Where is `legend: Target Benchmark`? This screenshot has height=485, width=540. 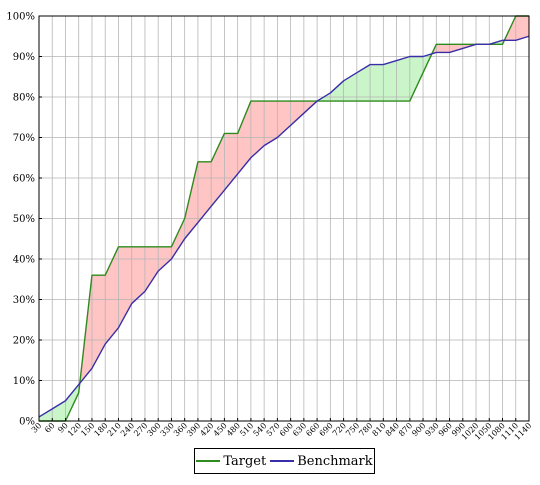 legend: Target Benchmark is located at coordinates (284, 461).